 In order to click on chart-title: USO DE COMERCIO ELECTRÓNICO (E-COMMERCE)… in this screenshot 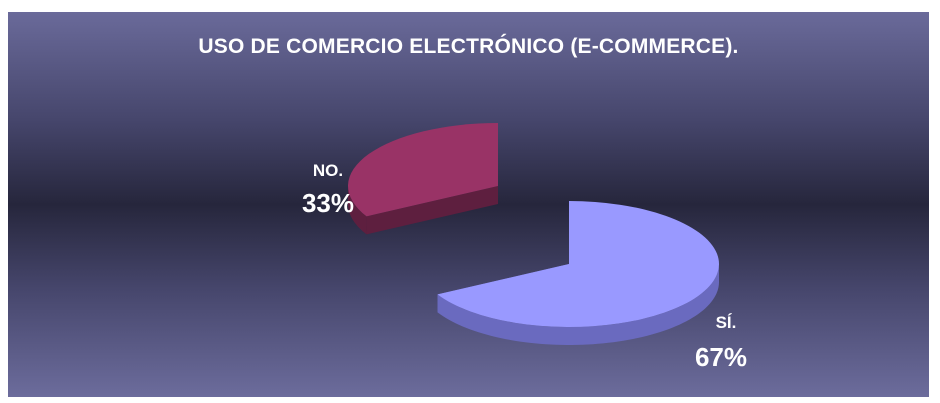, I will do `click(468, 46)`.